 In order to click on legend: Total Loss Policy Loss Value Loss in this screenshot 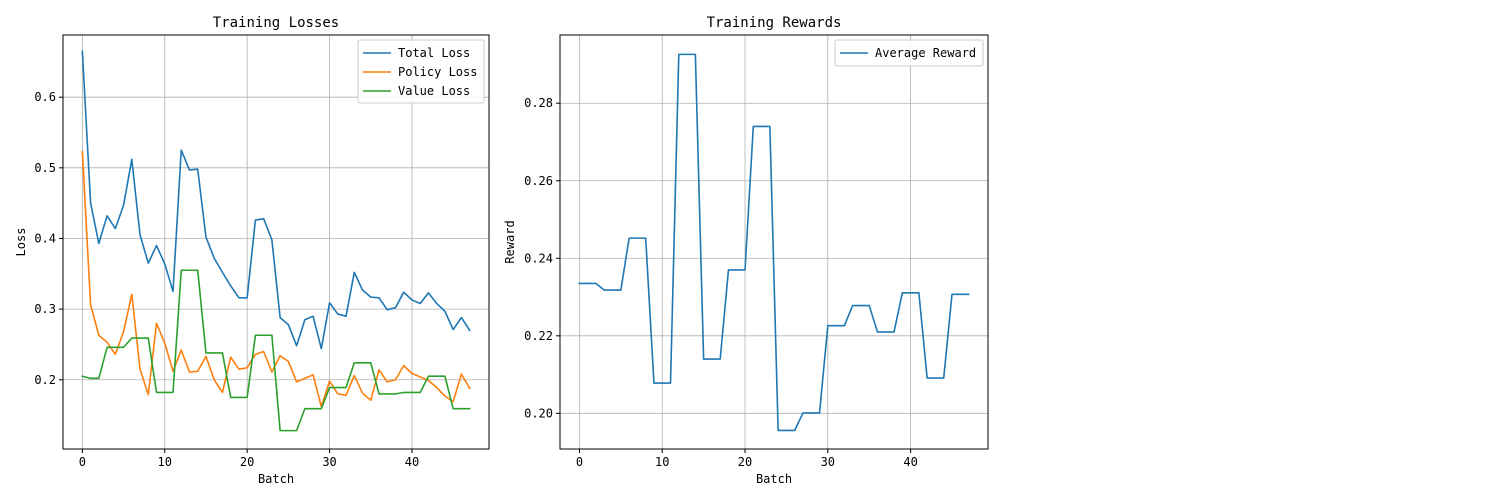, I will do `click(421, 71)`.